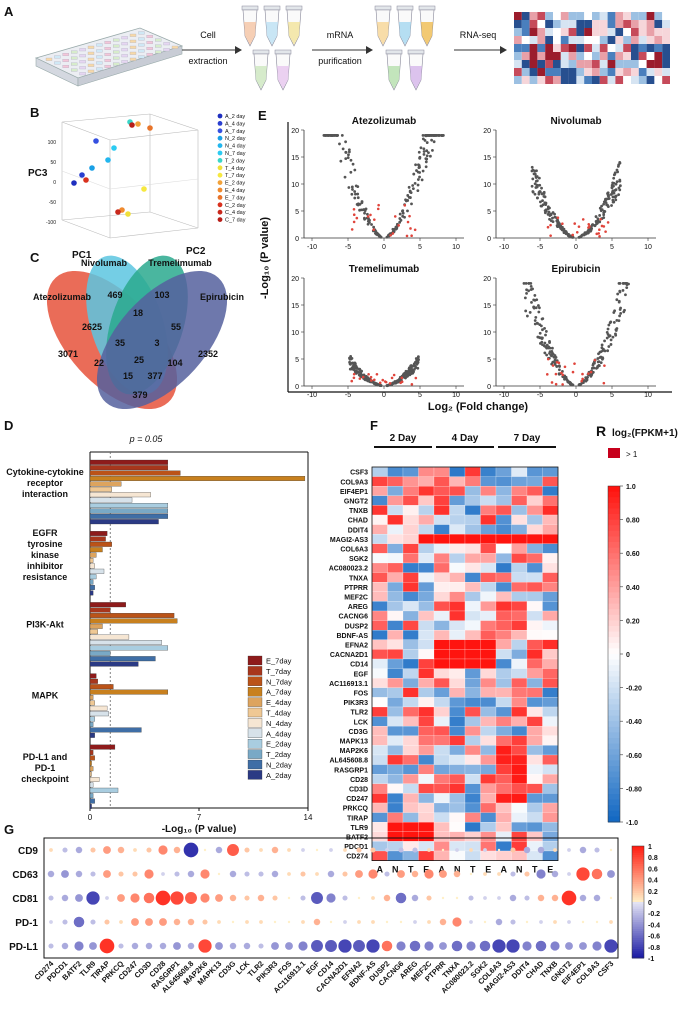 The image size is (685, 1023). Describe the element at coordinates (104, 263) in the screenshot. I see `venn-label-nivolumab: Nivolumab` at that location.